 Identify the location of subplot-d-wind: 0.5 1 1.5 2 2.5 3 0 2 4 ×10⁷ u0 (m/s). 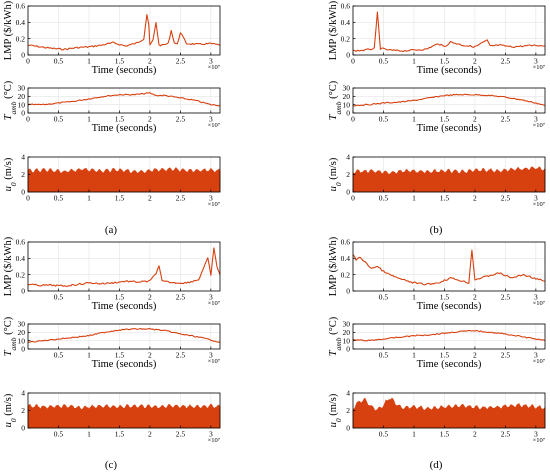
(437, 416).